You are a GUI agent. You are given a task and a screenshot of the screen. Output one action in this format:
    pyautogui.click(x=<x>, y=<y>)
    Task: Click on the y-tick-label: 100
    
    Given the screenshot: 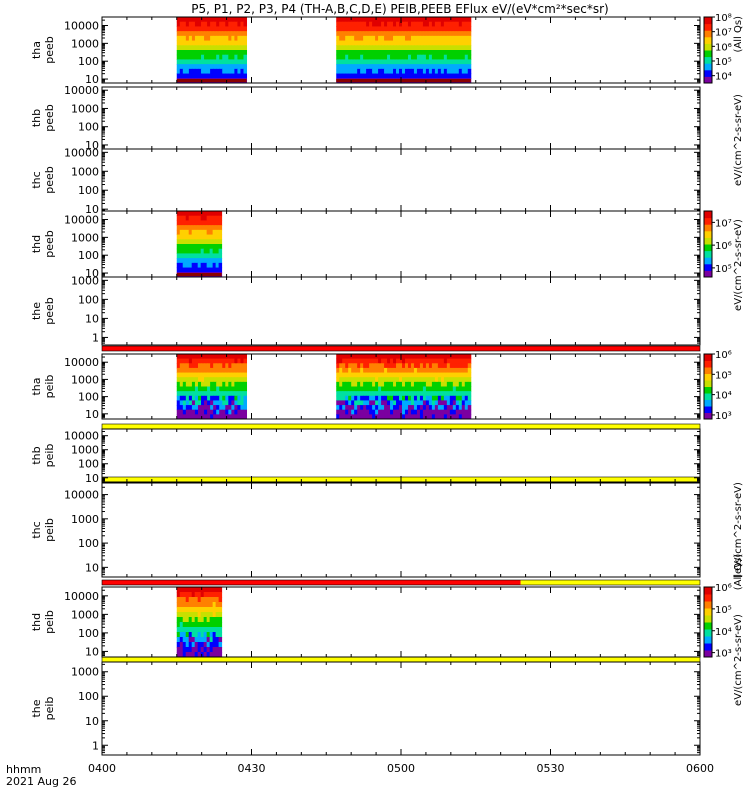 What is the action you would take?
    pyautogui.click(x=88, y=190)
    